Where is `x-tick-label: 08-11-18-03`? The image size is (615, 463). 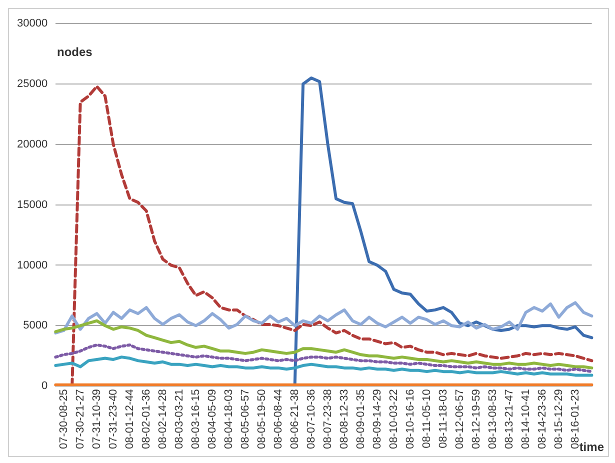 x-tick-label: 08-11-18-03 is located at coordinates (443, 418).